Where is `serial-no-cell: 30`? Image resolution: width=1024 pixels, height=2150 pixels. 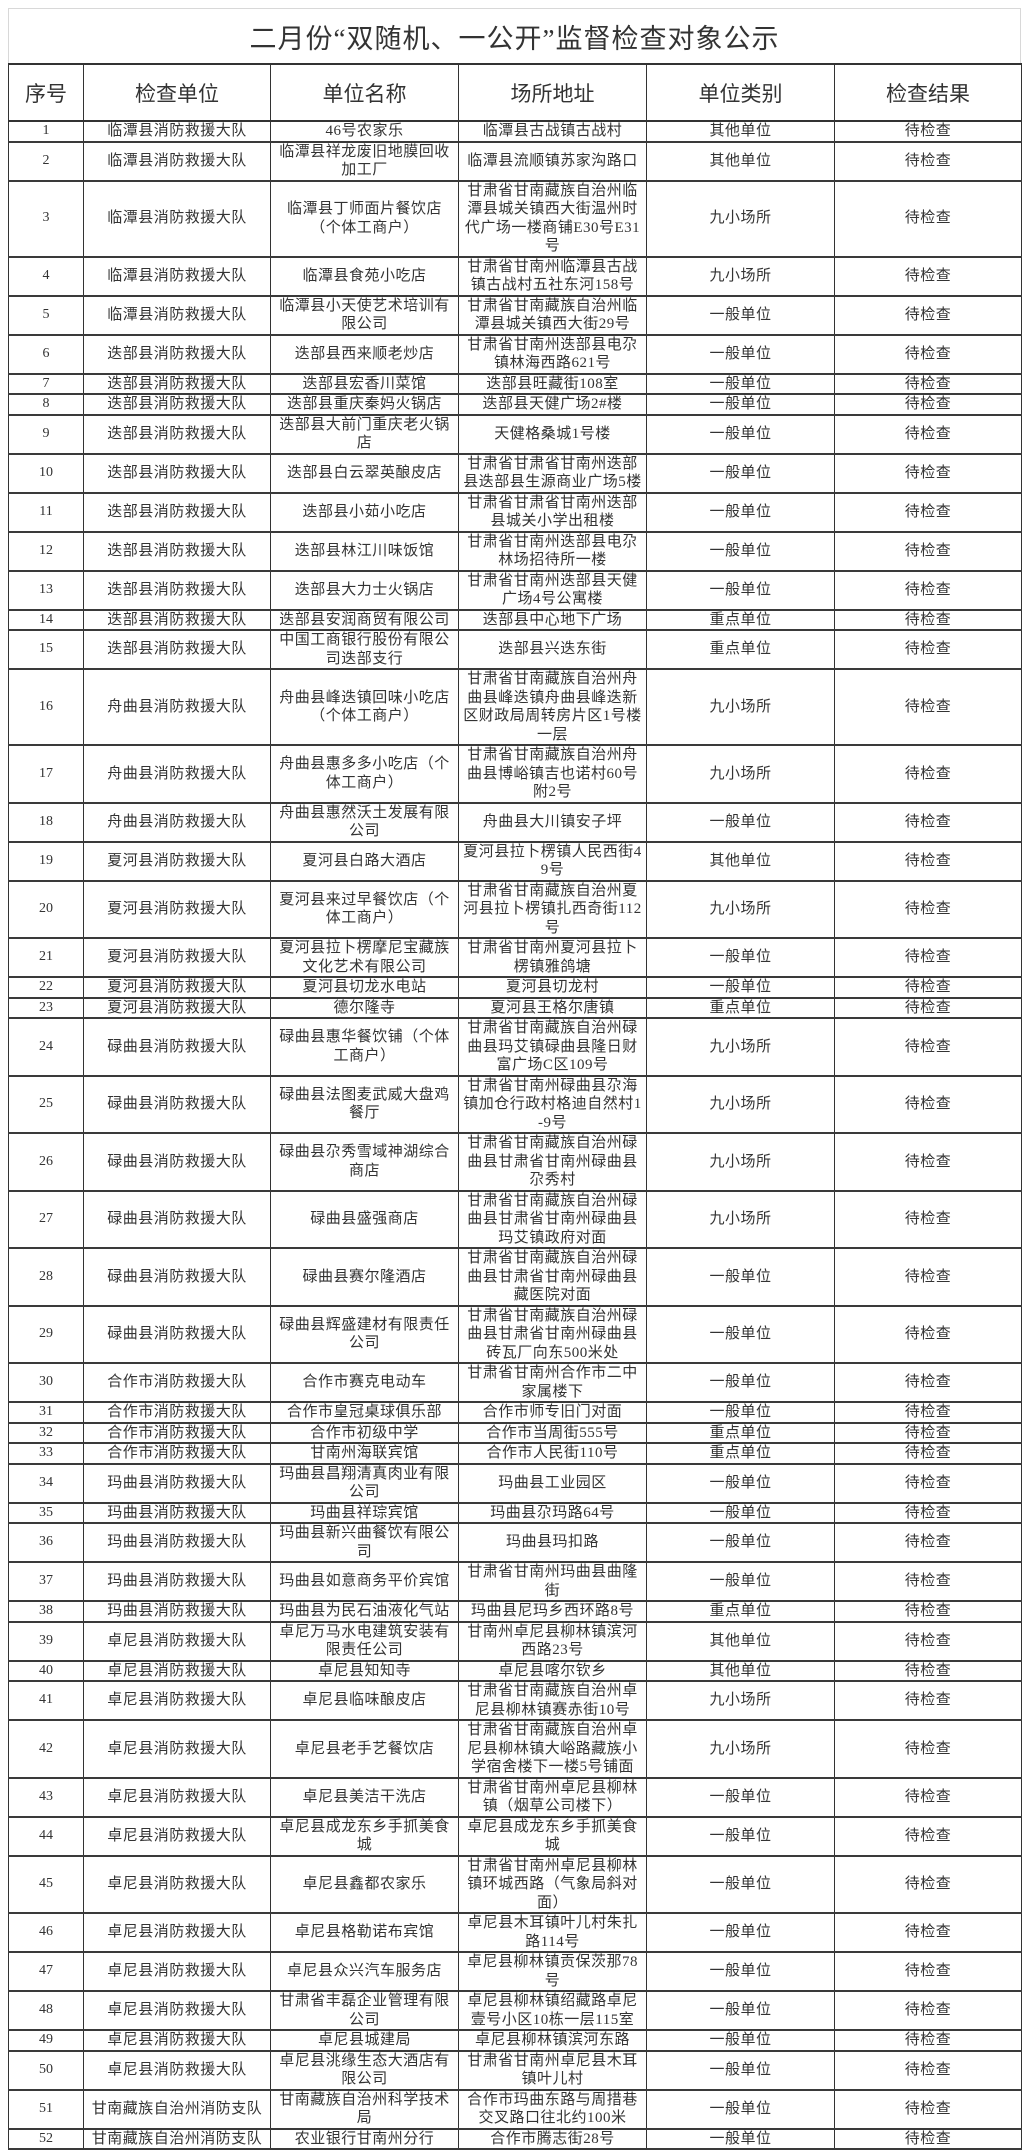
serial-no-cell: 30 is located at coordinates (46, 1383).